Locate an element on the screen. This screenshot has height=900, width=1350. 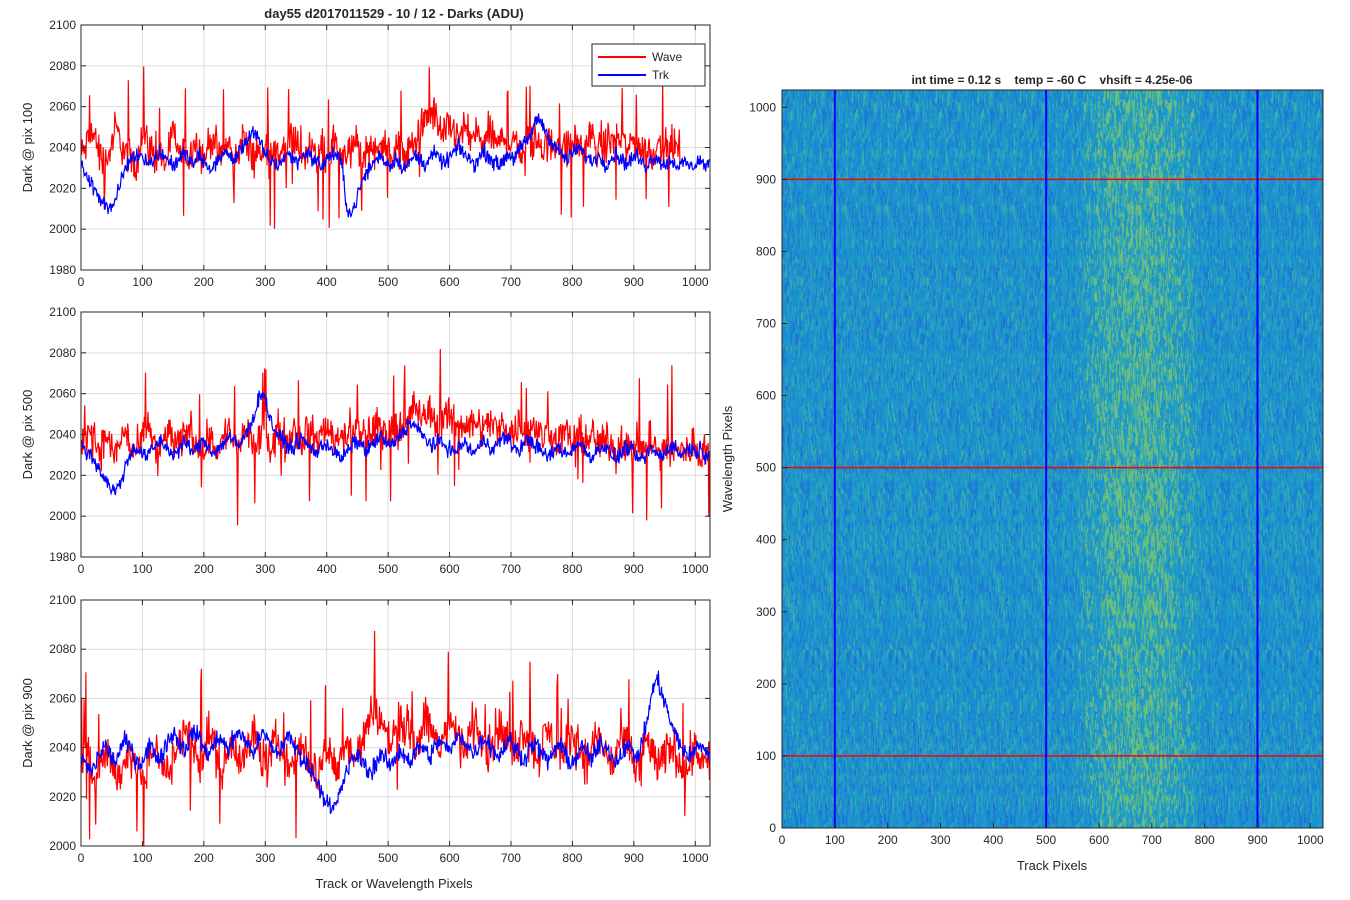
y-tick-label: 200 is located at coordinates (766, 684).